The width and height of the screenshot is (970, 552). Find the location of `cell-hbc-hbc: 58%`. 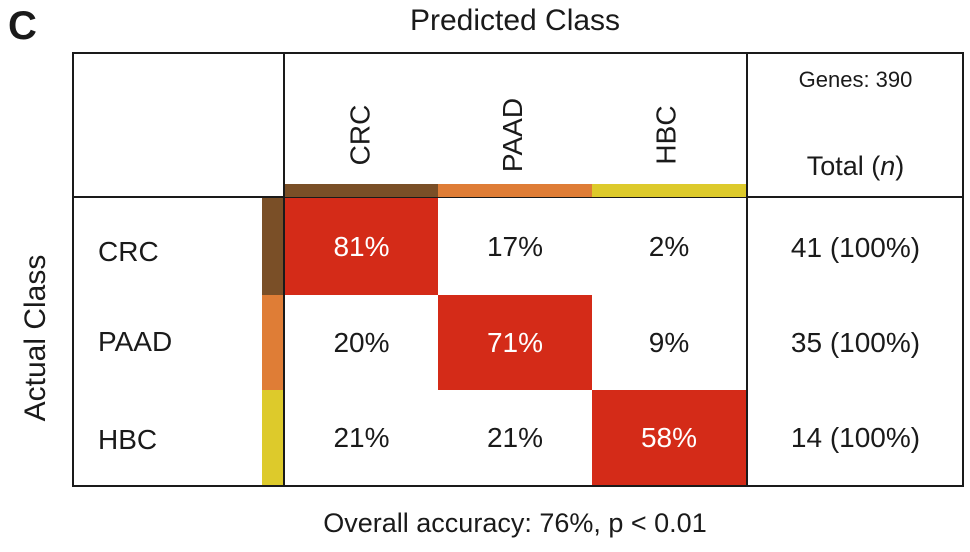

cell-hbc-hbc: 58% is located at coordinates (669, 437).